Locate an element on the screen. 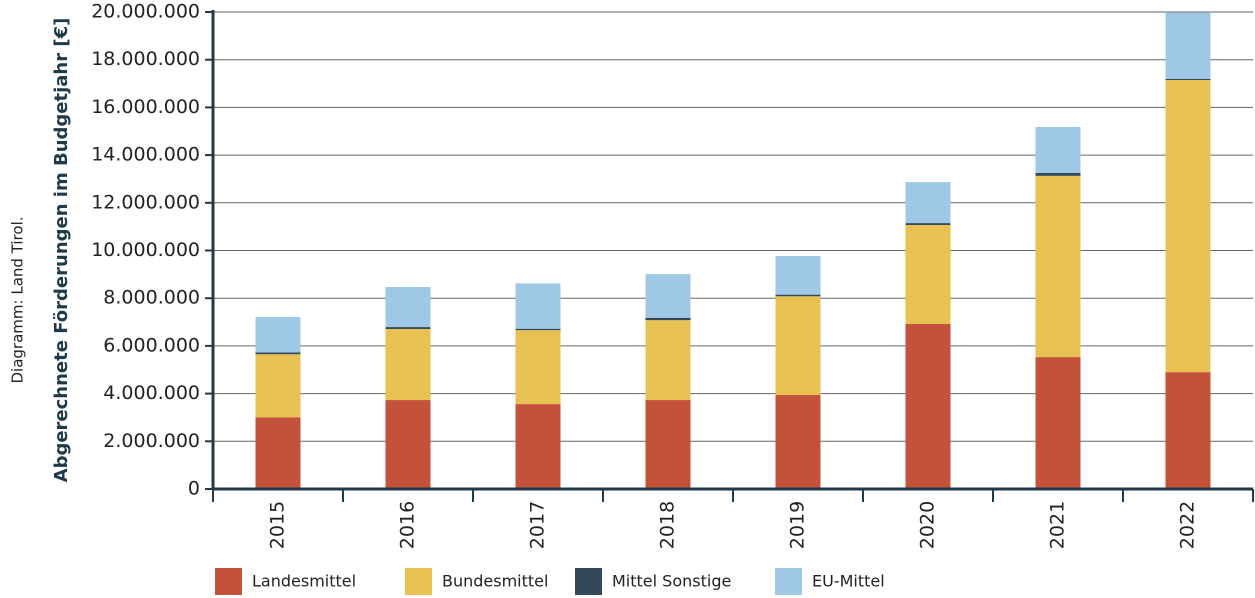 The width and height of the screenshot is (1255, 598). x-tick-label: 2021 is located at coordinates (1058, 525).